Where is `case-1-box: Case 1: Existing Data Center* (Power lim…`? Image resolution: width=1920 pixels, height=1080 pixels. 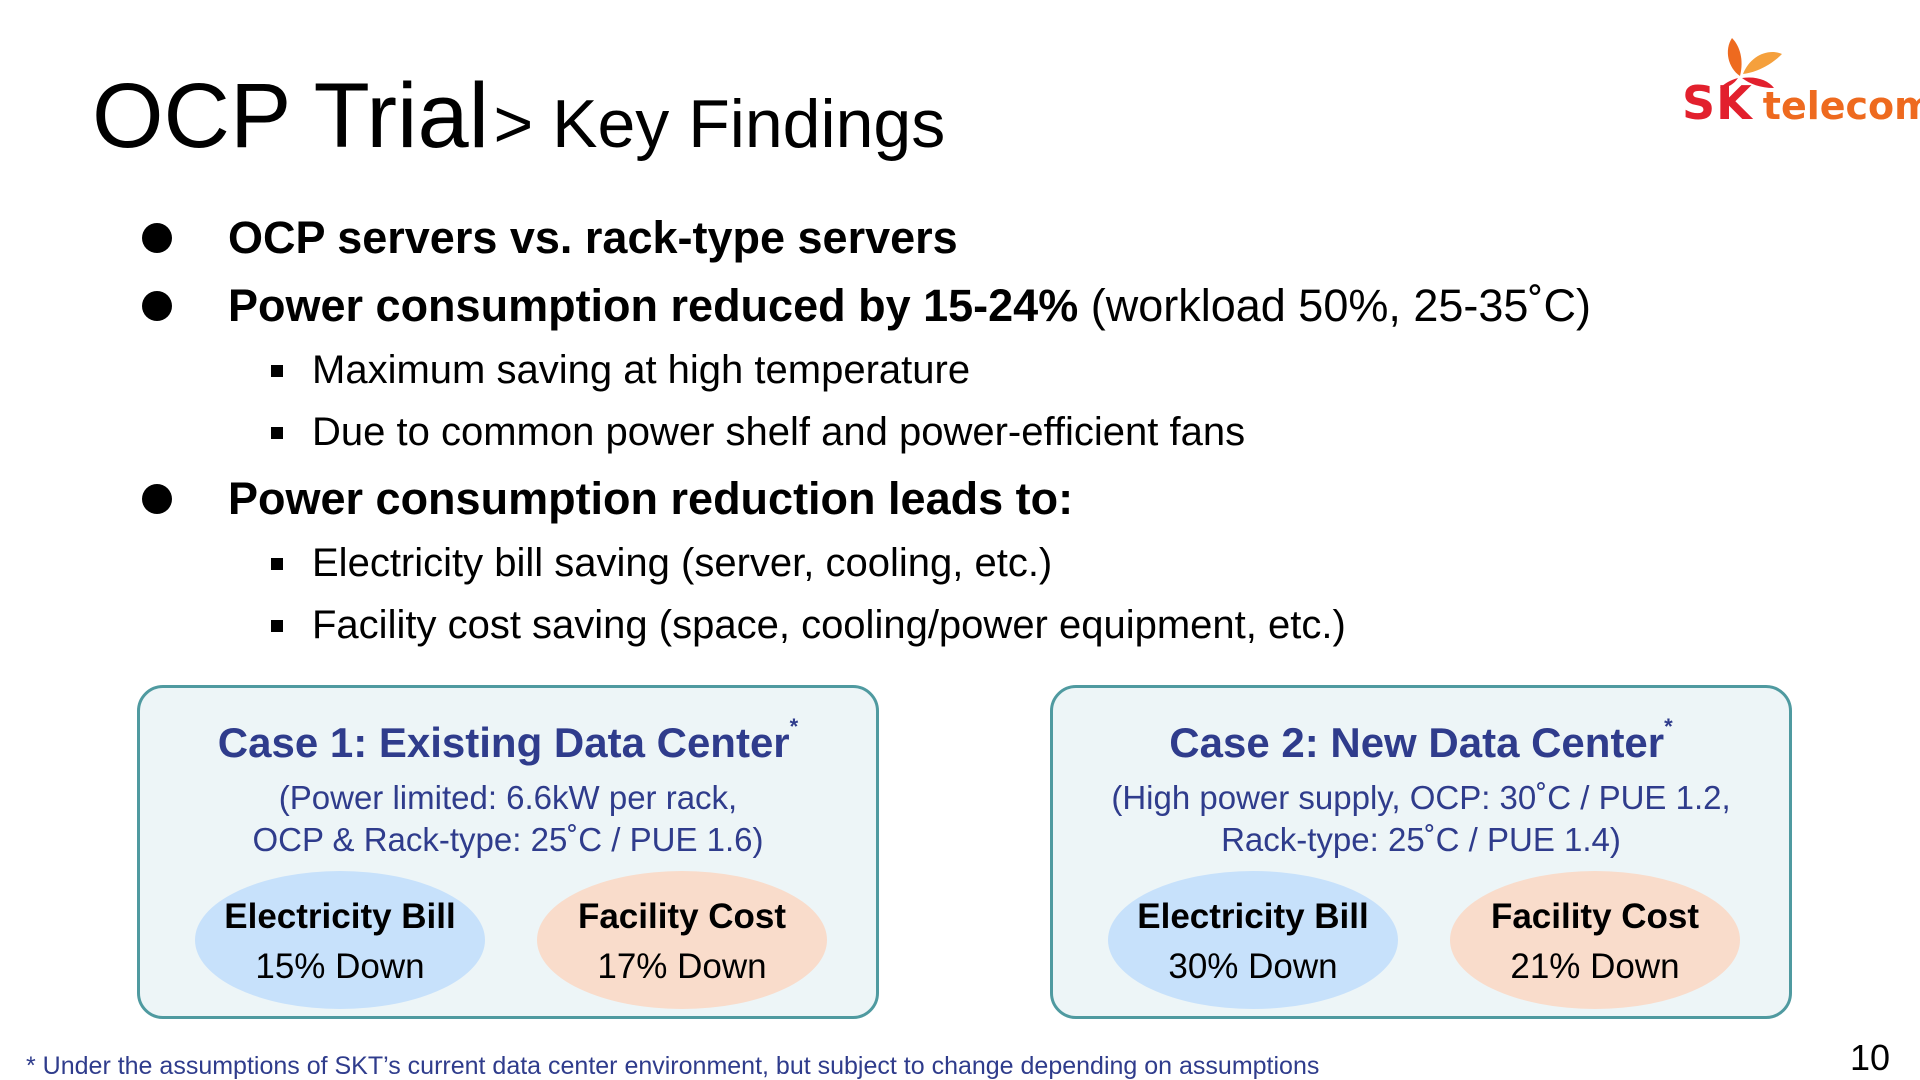
case-1-box: Case 1: Existing Data Center* (Power lim… is located at coordinates (508, 852).